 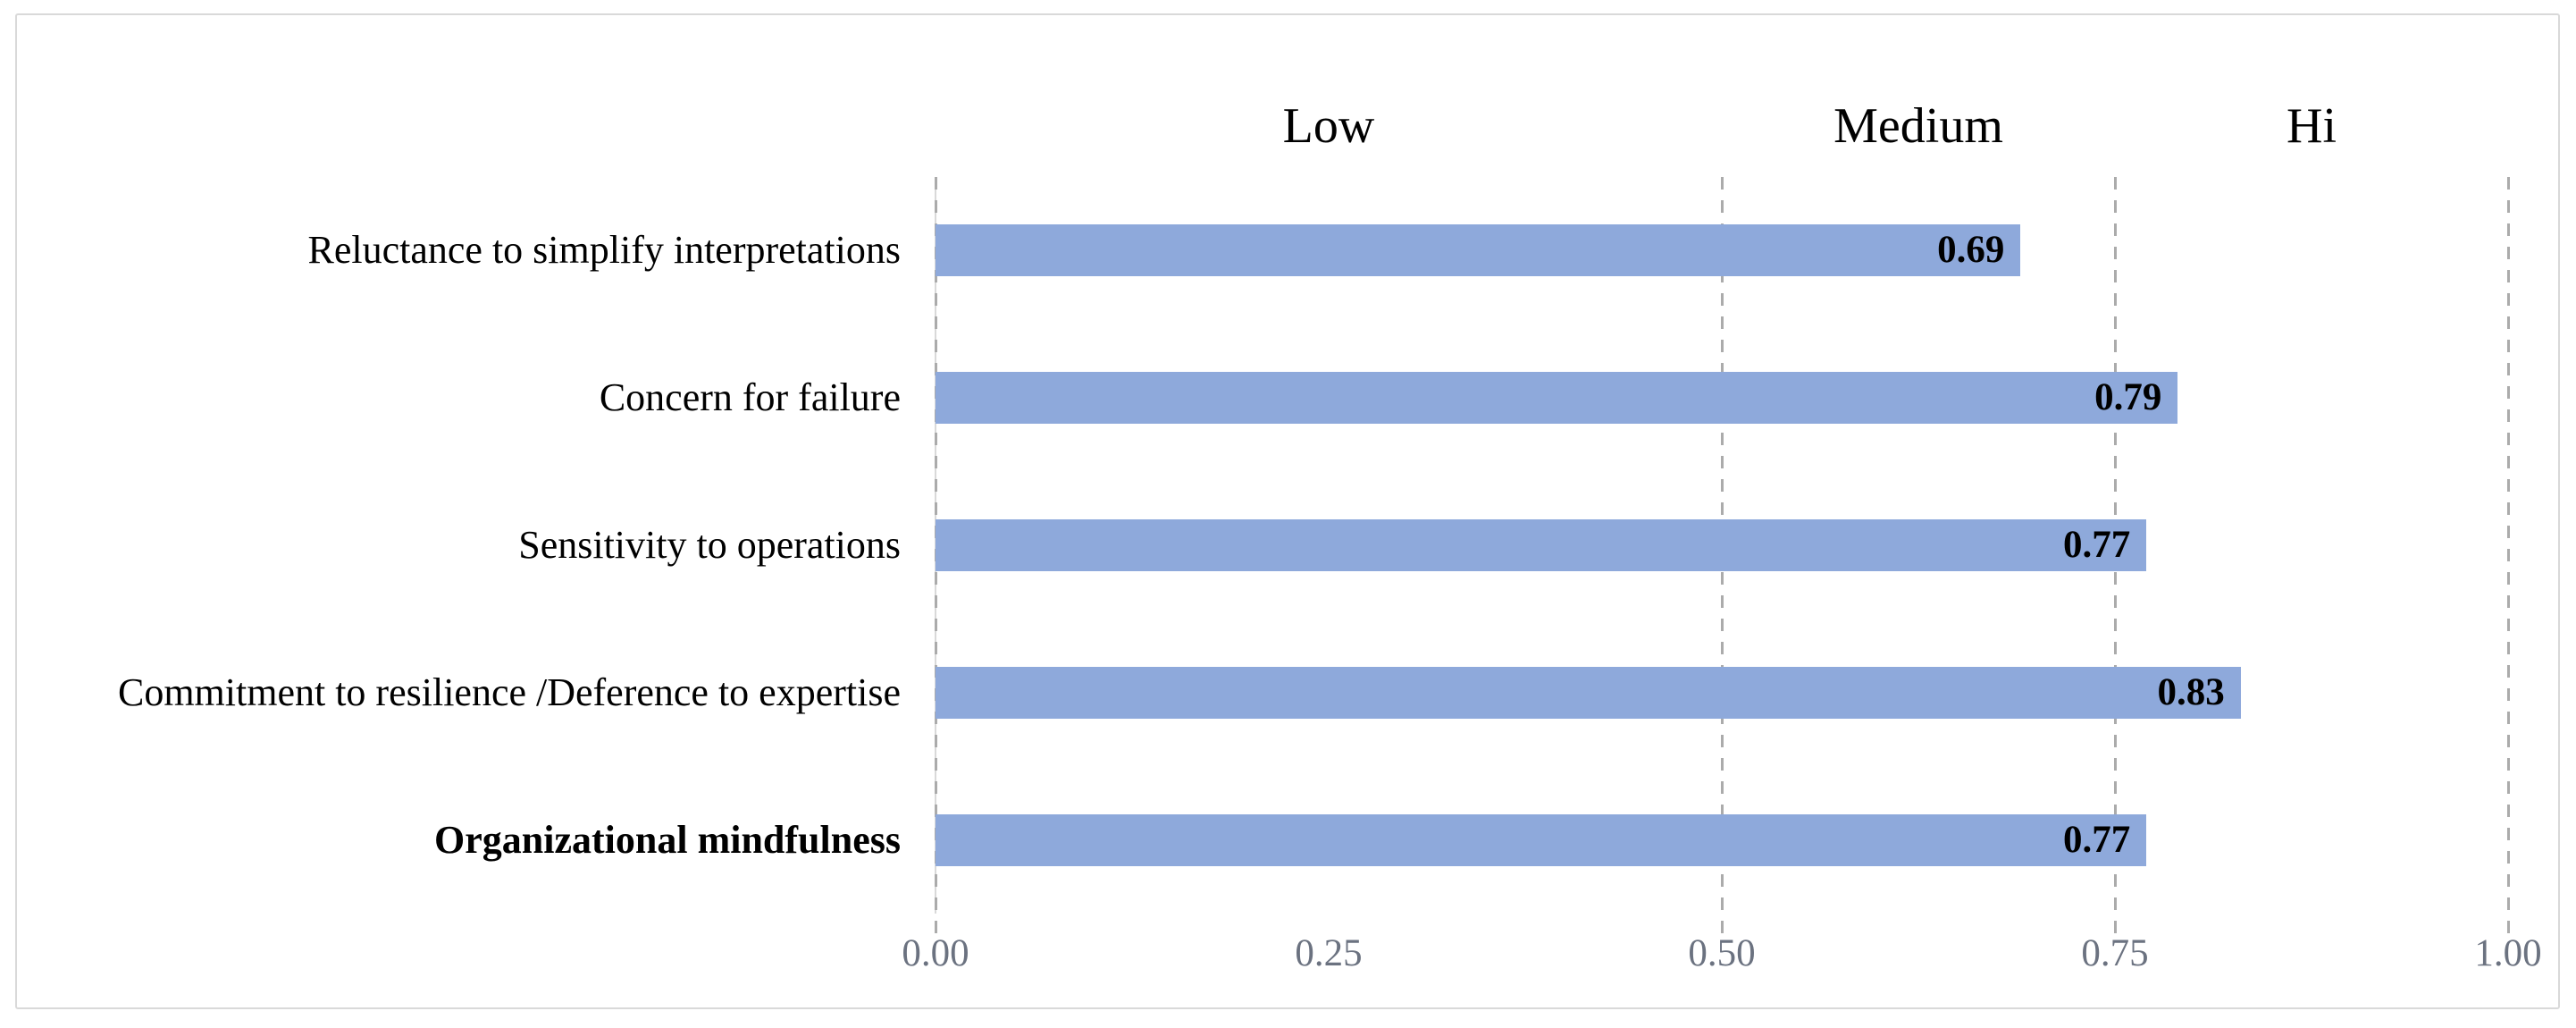 I want to click on region-label: Medium, so click(x=1918, y=126).